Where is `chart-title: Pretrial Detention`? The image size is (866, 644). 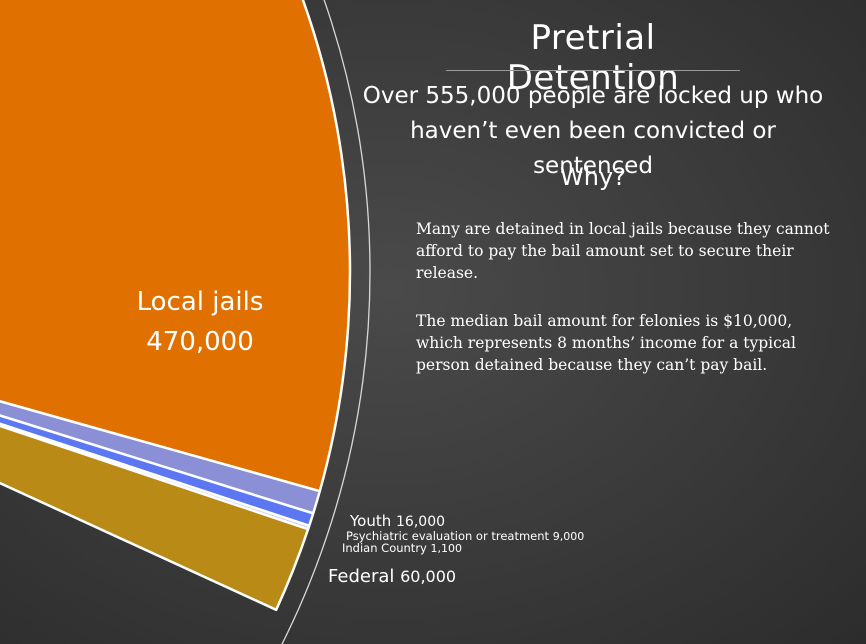 chart-title: Pretrial Detention is located at coordinates (593, 58).